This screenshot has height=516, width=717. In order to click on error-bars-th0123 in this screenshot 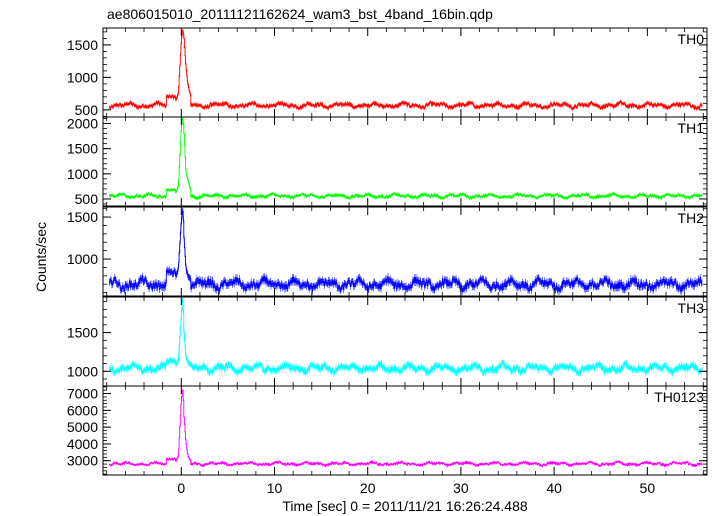, I will do `click(406, 428)`.